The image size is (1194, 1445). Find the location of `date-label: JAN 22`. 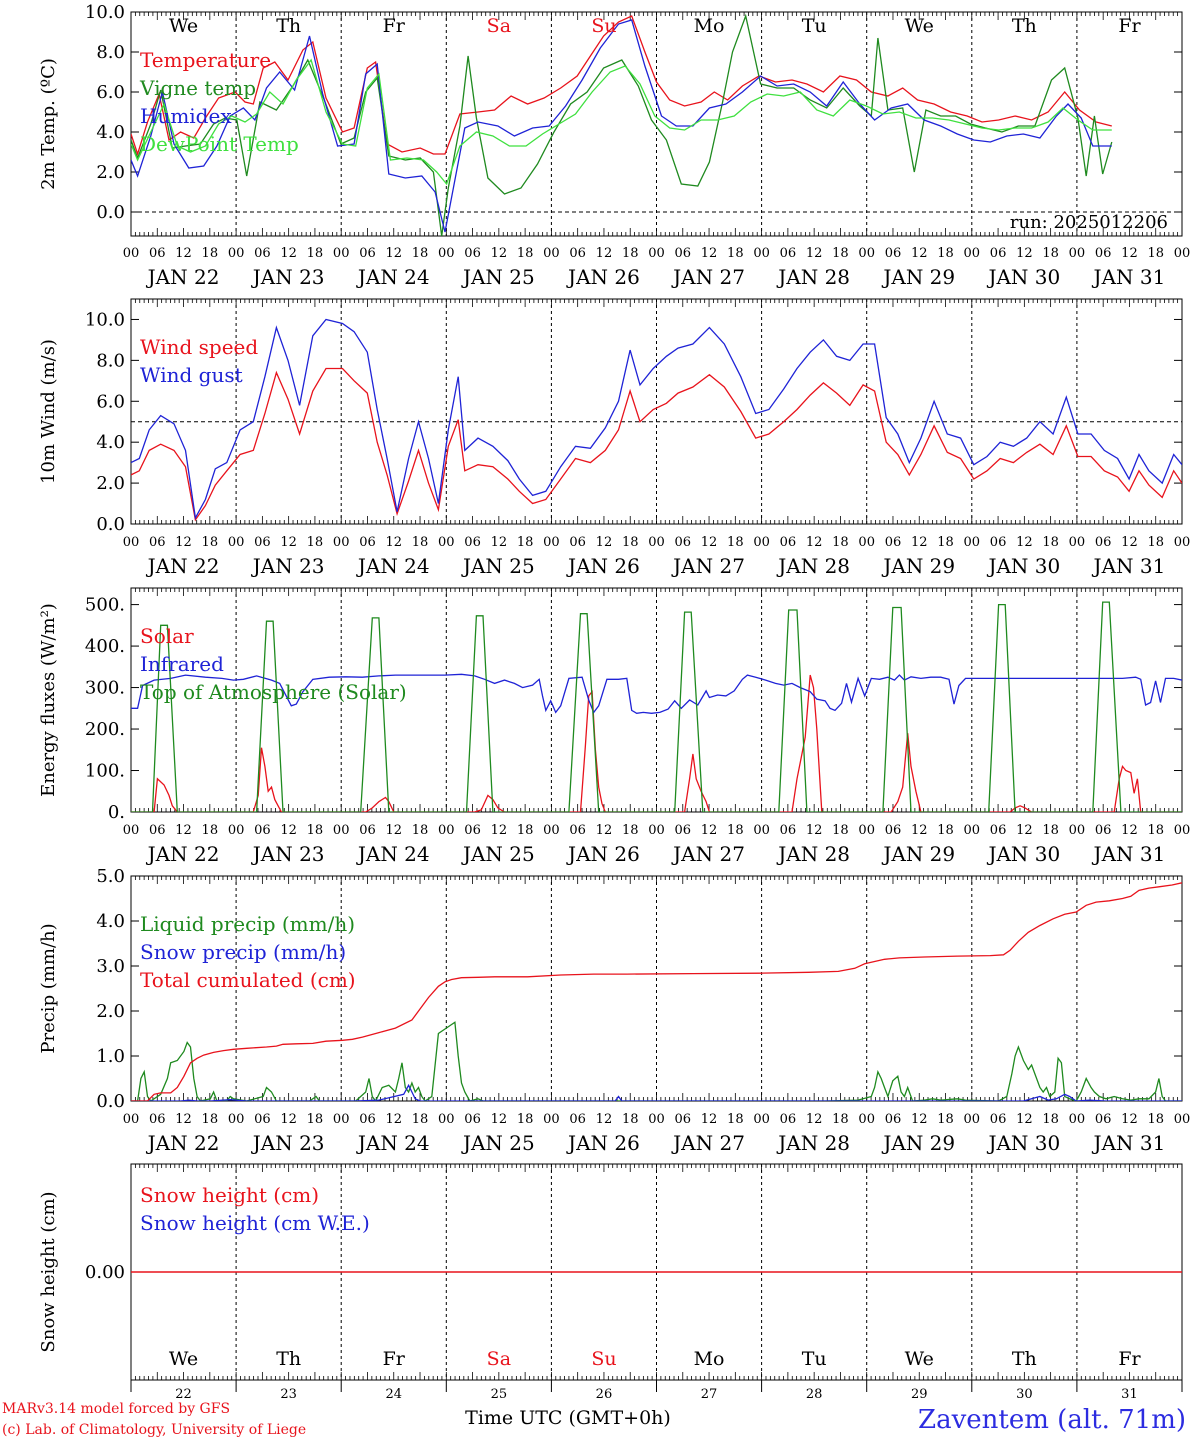

date-label: JAN 22 is located at coordinates (183, 277).